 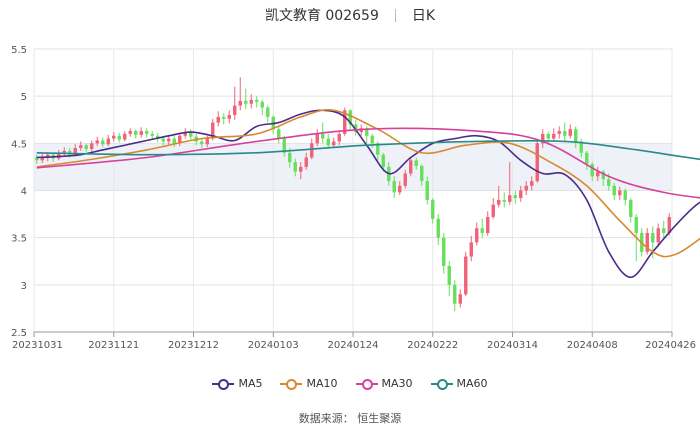 I want to click on y-tick-label: 3.5, so click(x=19, y=239).